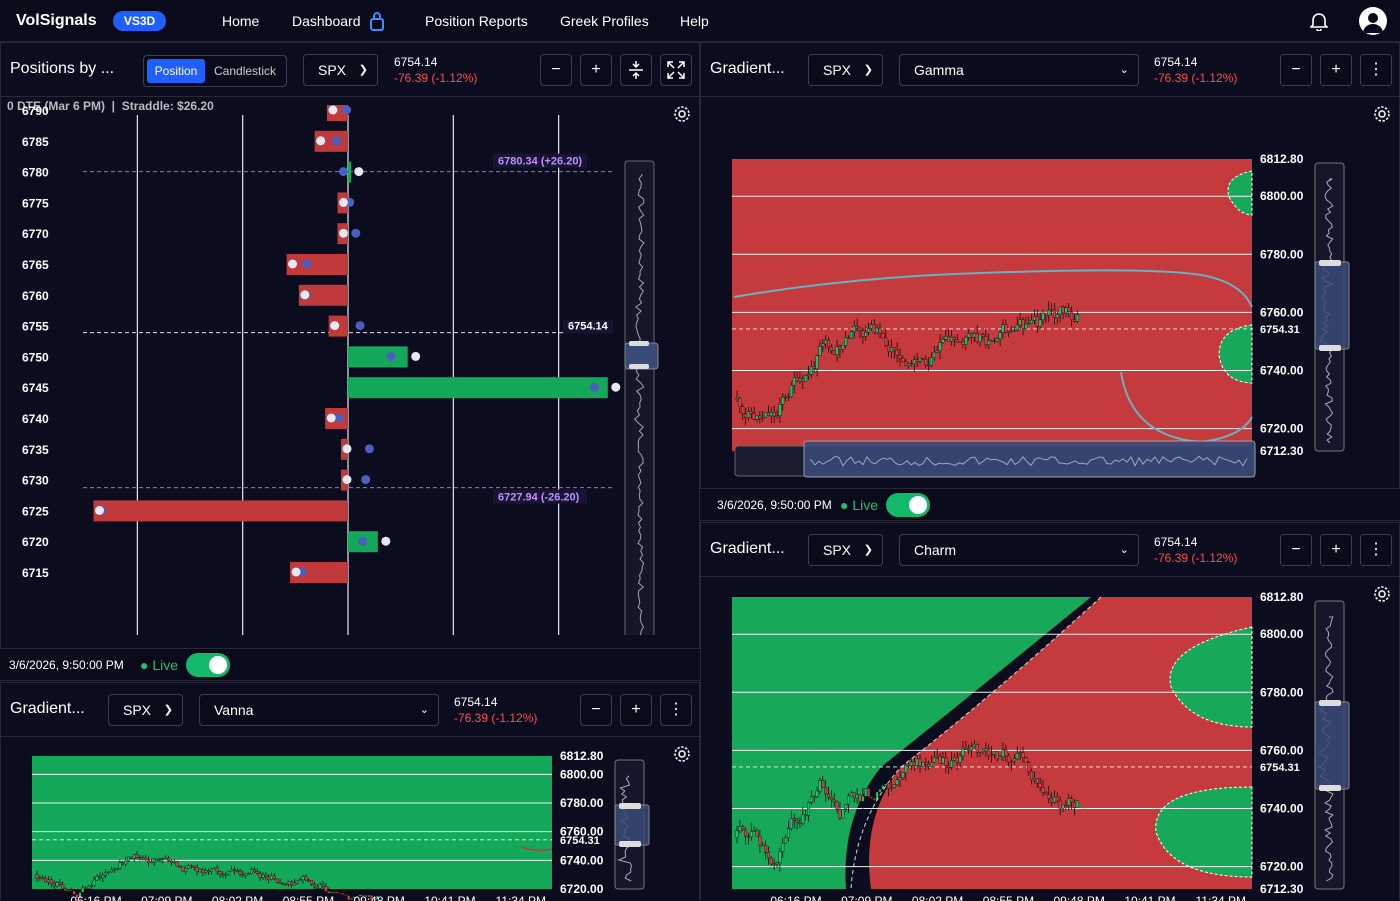 This screenshot has width=1400, height=901. What do you see at coordinates (859, 505) in the screenshot?
I see `live-indicator: ● Live` at bounding box center [859, 505].